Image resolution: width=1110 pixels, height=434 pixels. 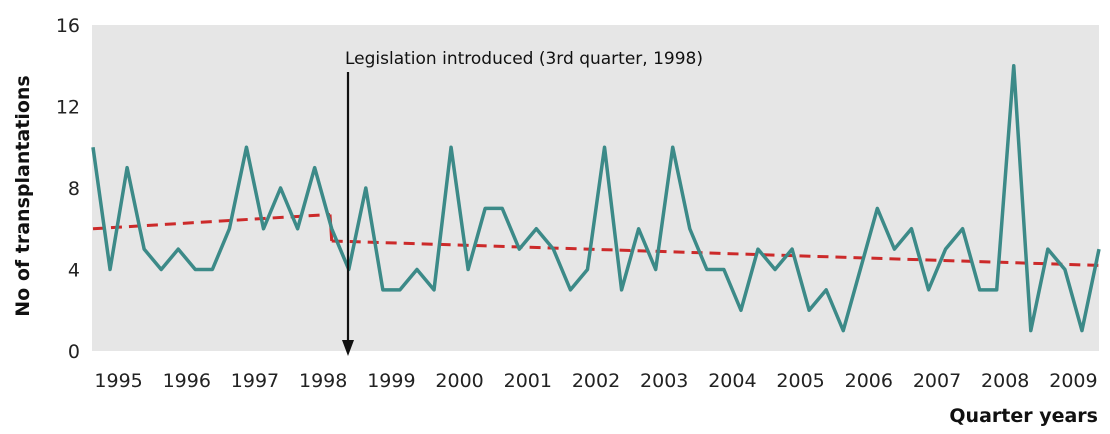 I want to click on x-axis-title: Quarter years, so click(x=1023, y=416).